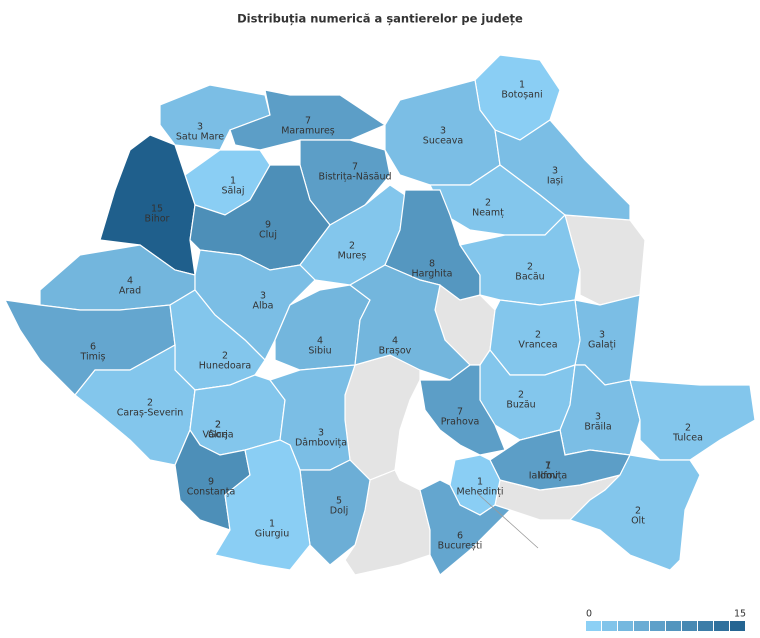 This screenshot has height=638, width=760. What do you see at coordinates (263, 306) in the screenshot?
I see `county-name: Alba` at bounding box center [263, 306].